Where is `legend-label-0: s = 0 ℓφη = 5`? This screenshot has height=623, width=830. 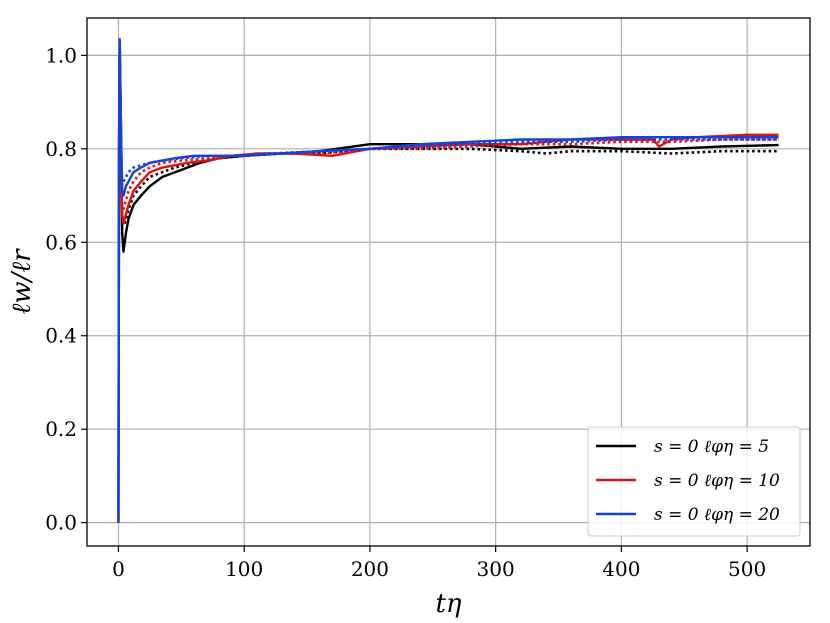 legend-label-0: s = 0 ℓφη = 5 is located at coordinates (711, 447).